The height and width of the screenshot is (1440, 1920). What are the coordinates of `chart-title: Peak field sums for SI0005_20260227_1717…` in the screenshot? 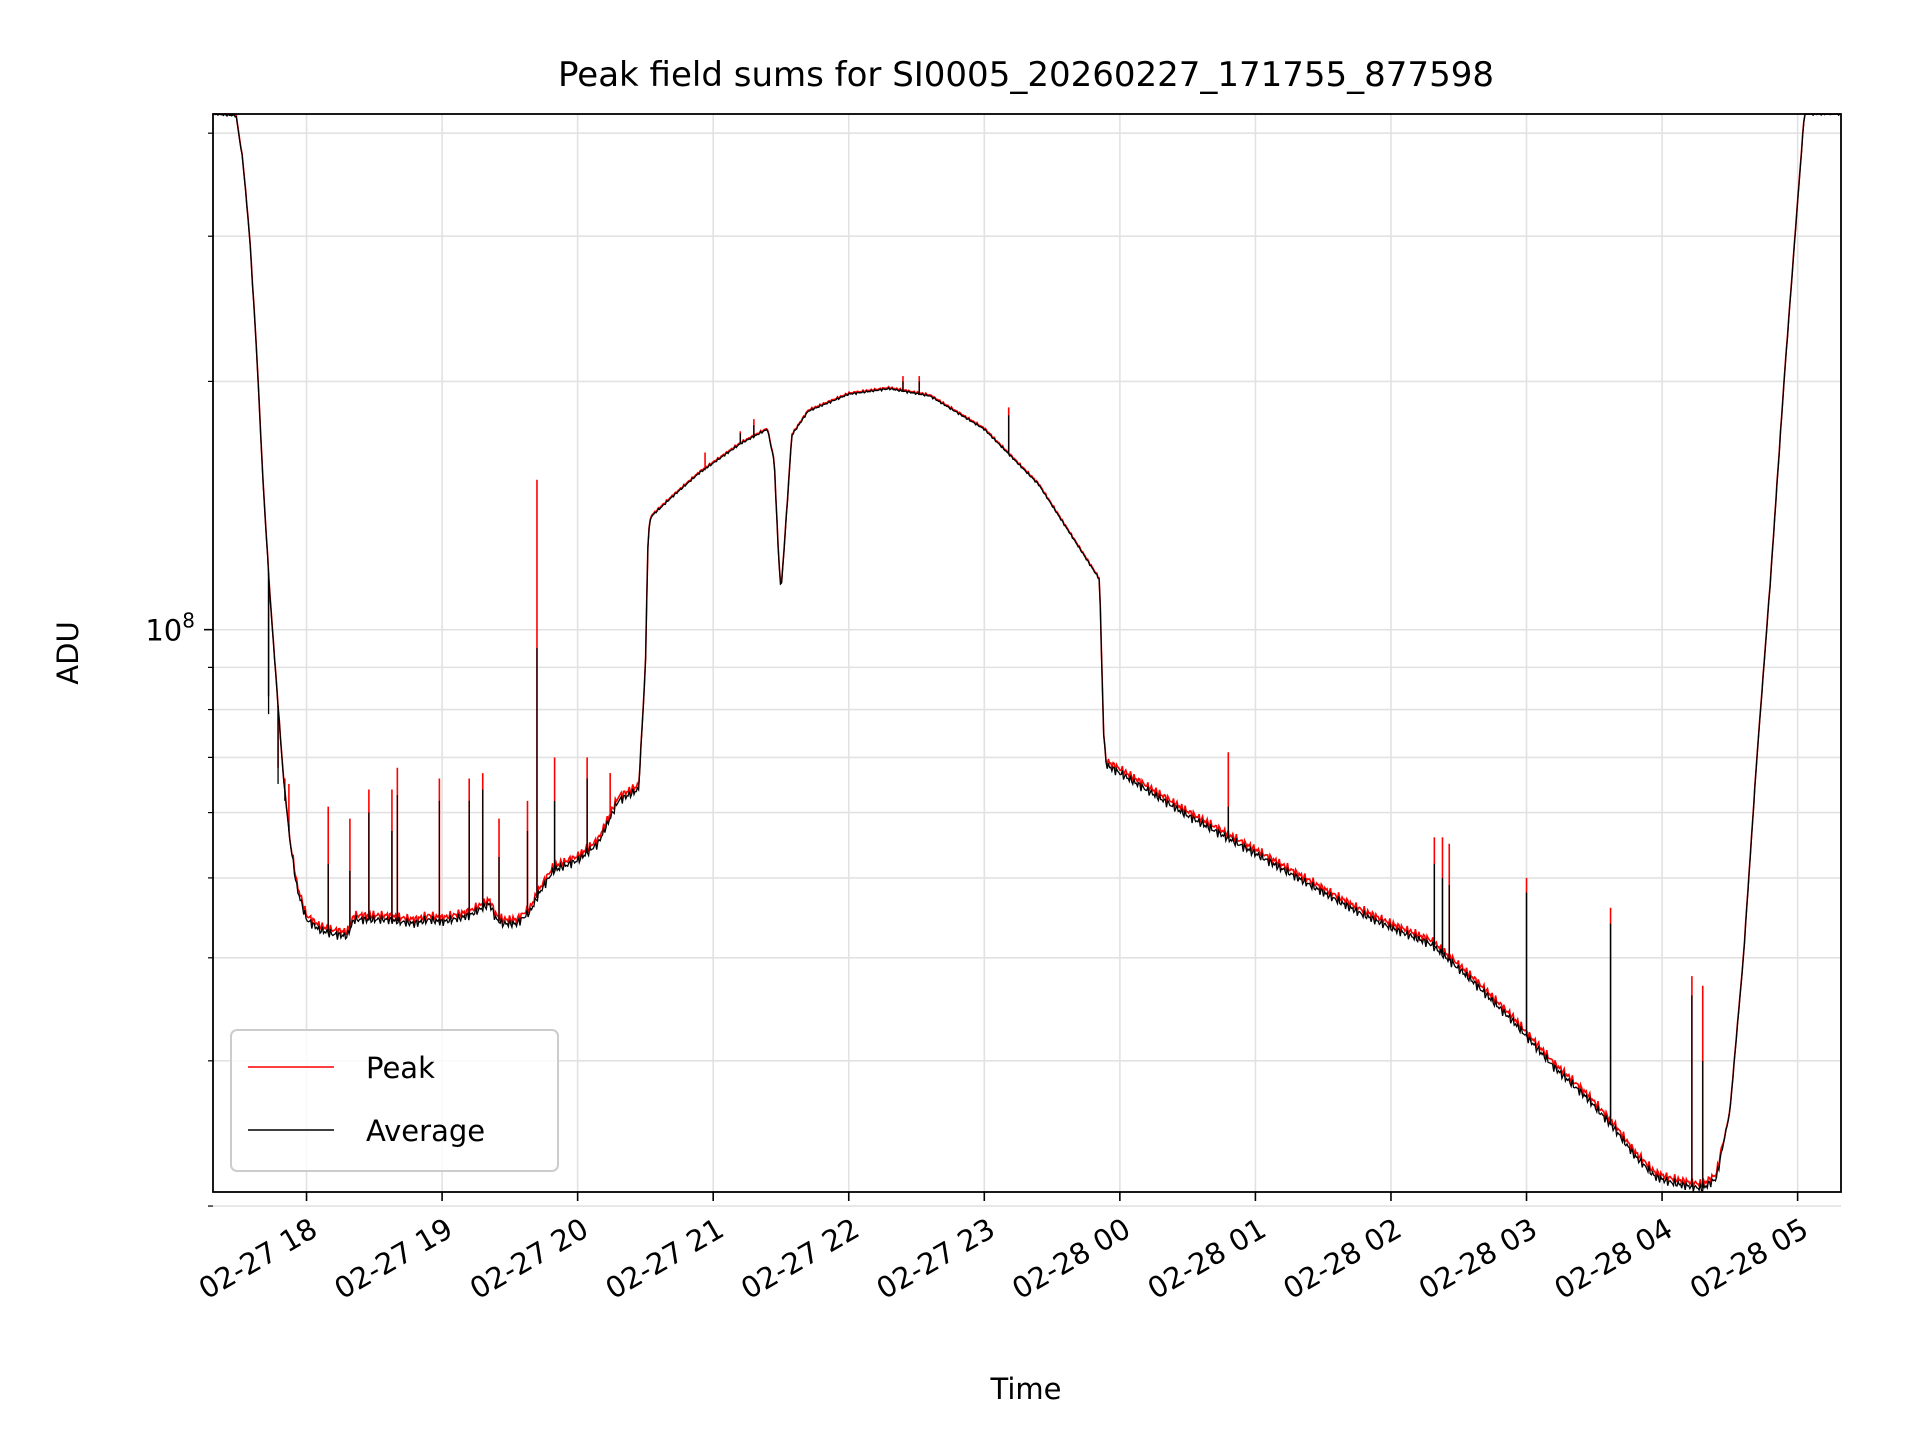 It's located at (1026, 75).